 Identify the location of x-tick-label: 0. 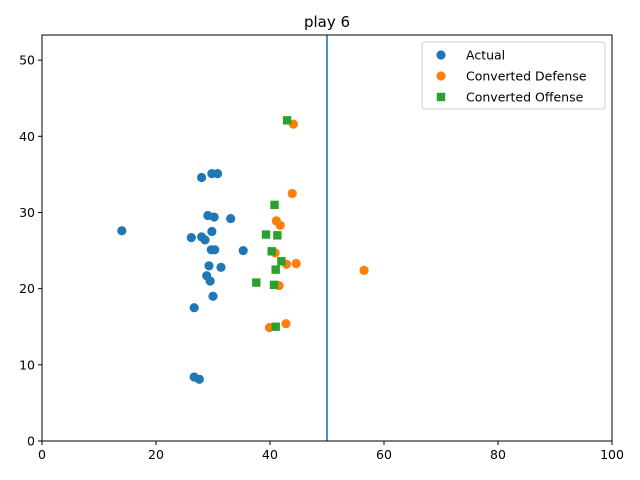
(42, 454).